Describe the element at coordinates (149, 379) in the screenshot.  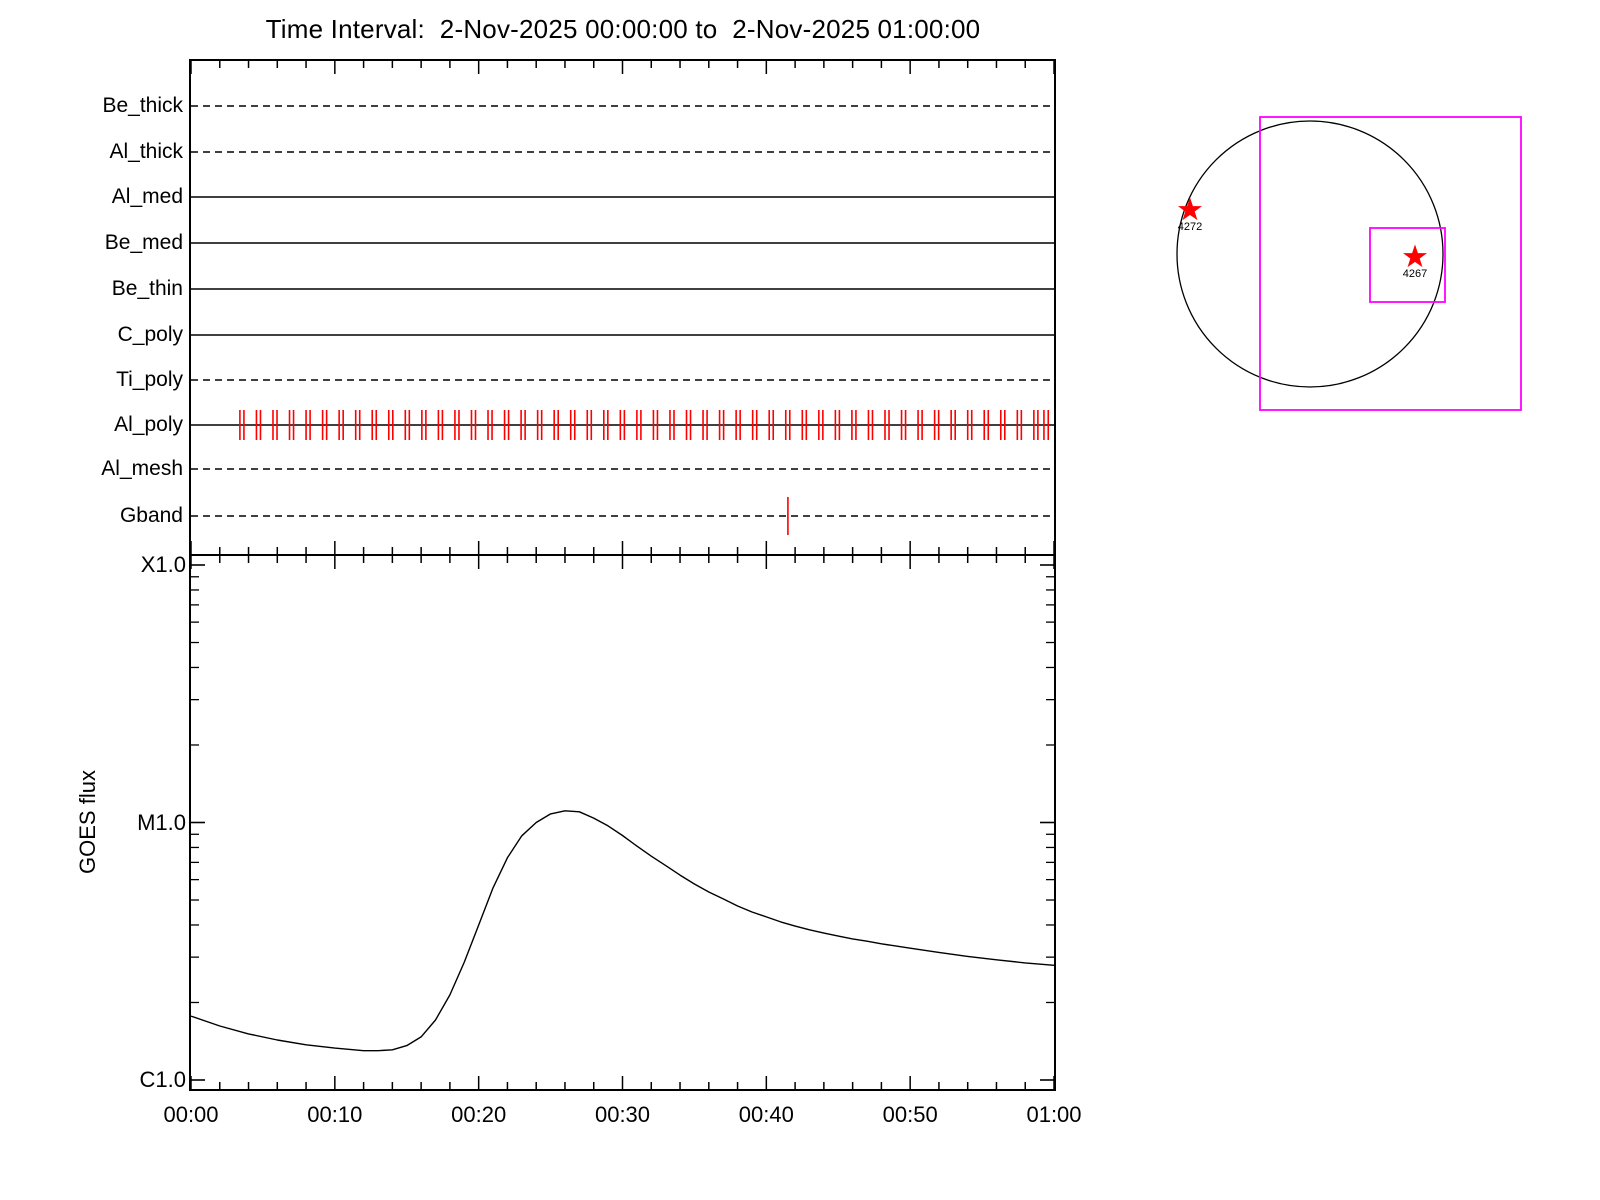
I see `filter-label-ti_poly: Ti_poly` at that location.